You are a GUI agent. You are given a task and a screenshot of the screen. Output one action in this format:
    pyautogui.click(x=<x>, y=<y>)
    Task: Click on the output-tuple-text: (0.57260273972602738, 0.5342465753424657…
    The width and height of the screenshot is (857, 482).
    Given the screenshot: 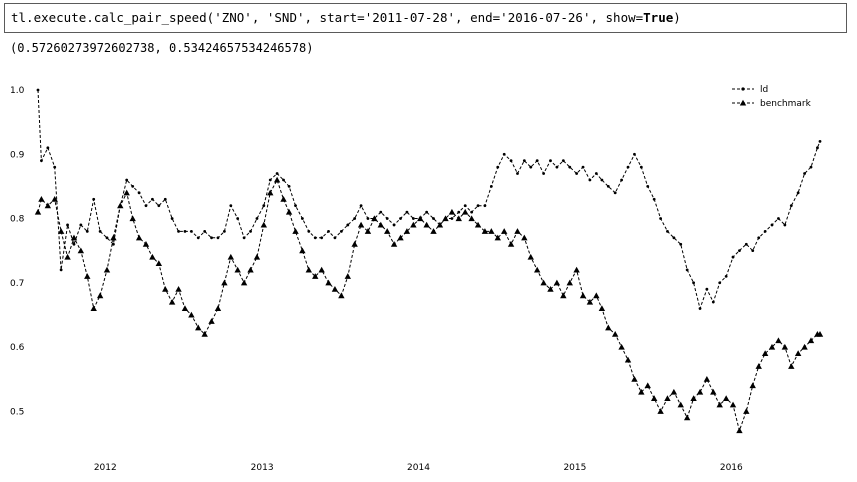 What is the action you would take?
    pyautogui.click(x=162, y=48)
    